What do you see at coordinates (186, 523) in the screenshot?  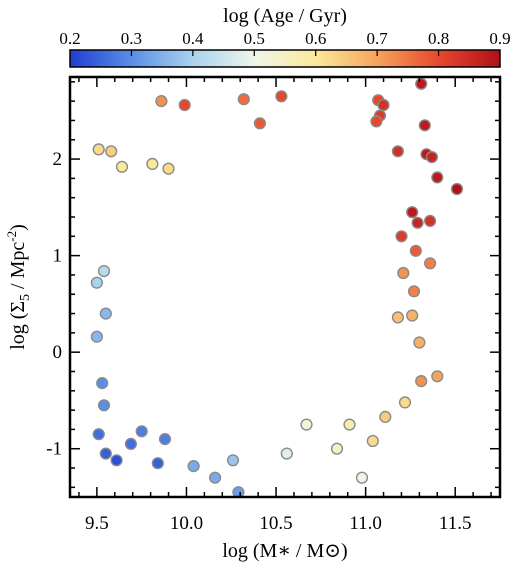 I see `x-tick-label: 10.0` at bounding box center [186, 523].